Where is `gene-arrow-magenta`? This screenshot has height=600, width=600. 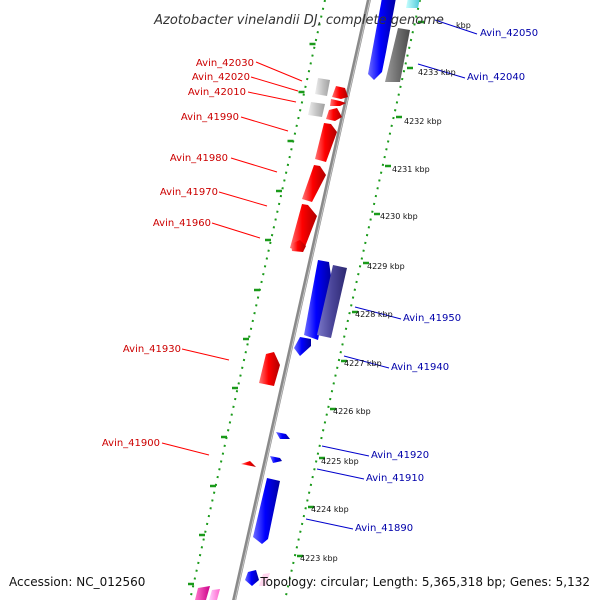
gene-arrow-magenta is located at coordinates (202, 593).